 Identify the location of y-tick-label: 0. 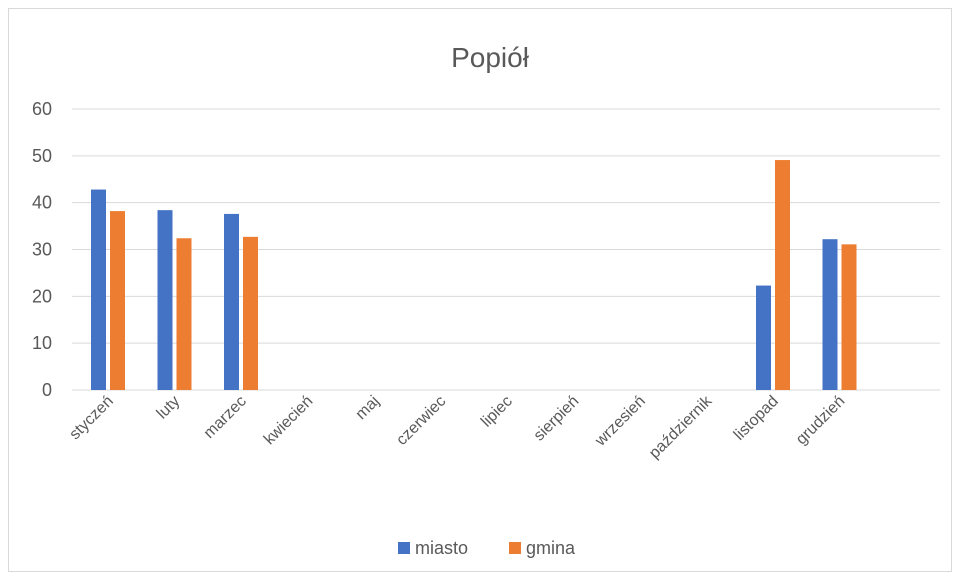
(47, 390).